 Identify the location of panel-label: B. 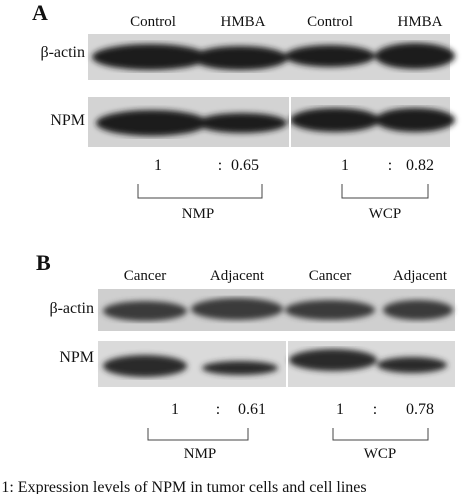
(43, 262).